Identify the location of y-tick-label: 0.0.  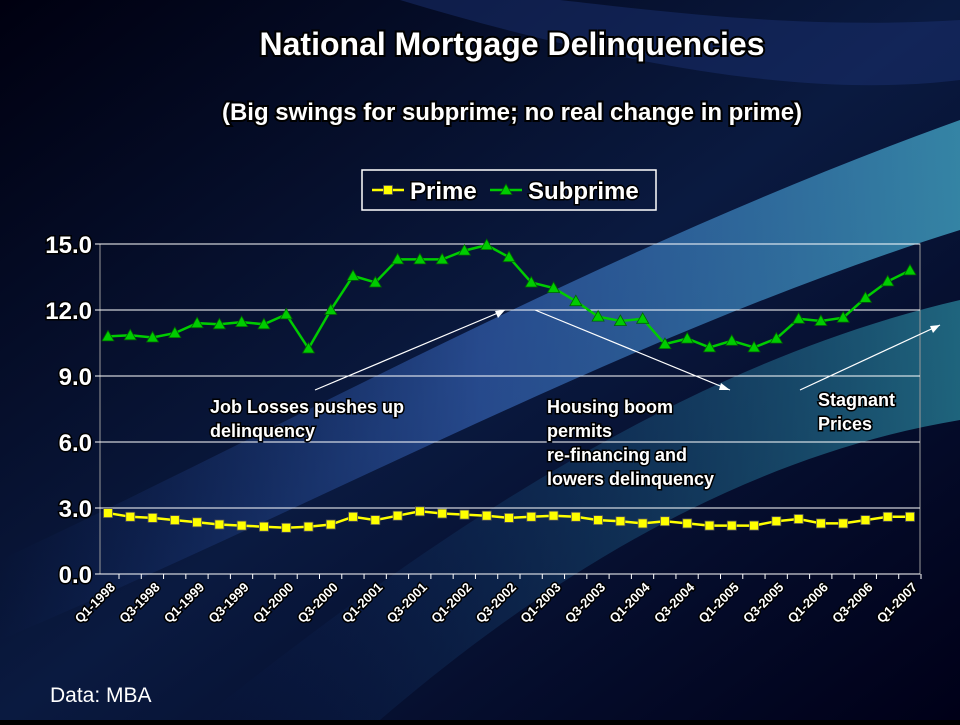
(75, 575).